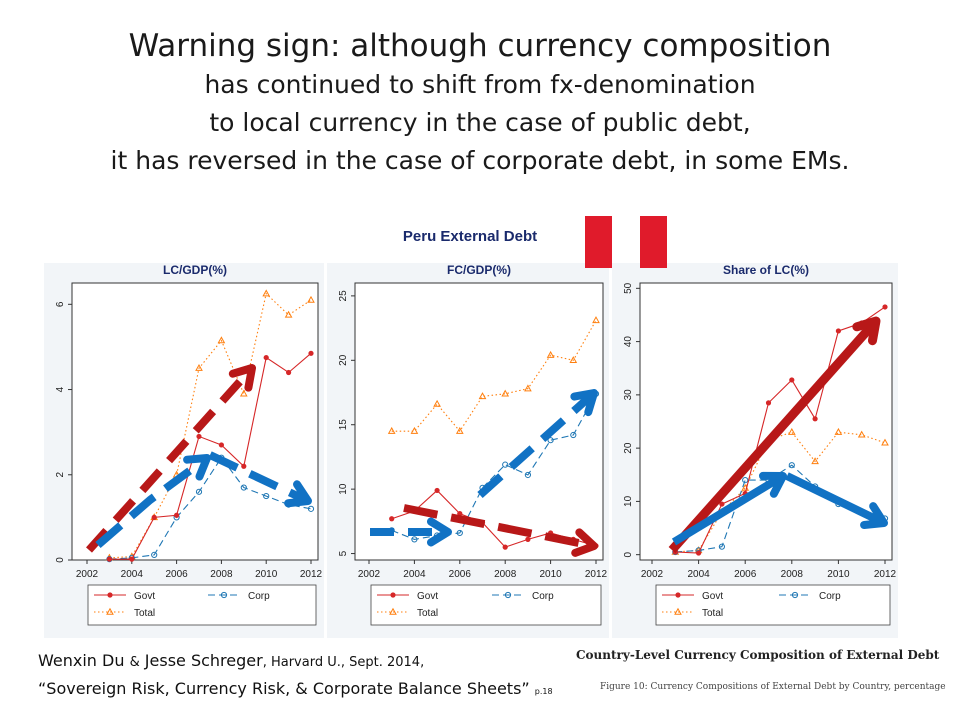 The height and width of the screenshot is (720, 960). I want to click on y-tick-label: 15, so click(343, 425).